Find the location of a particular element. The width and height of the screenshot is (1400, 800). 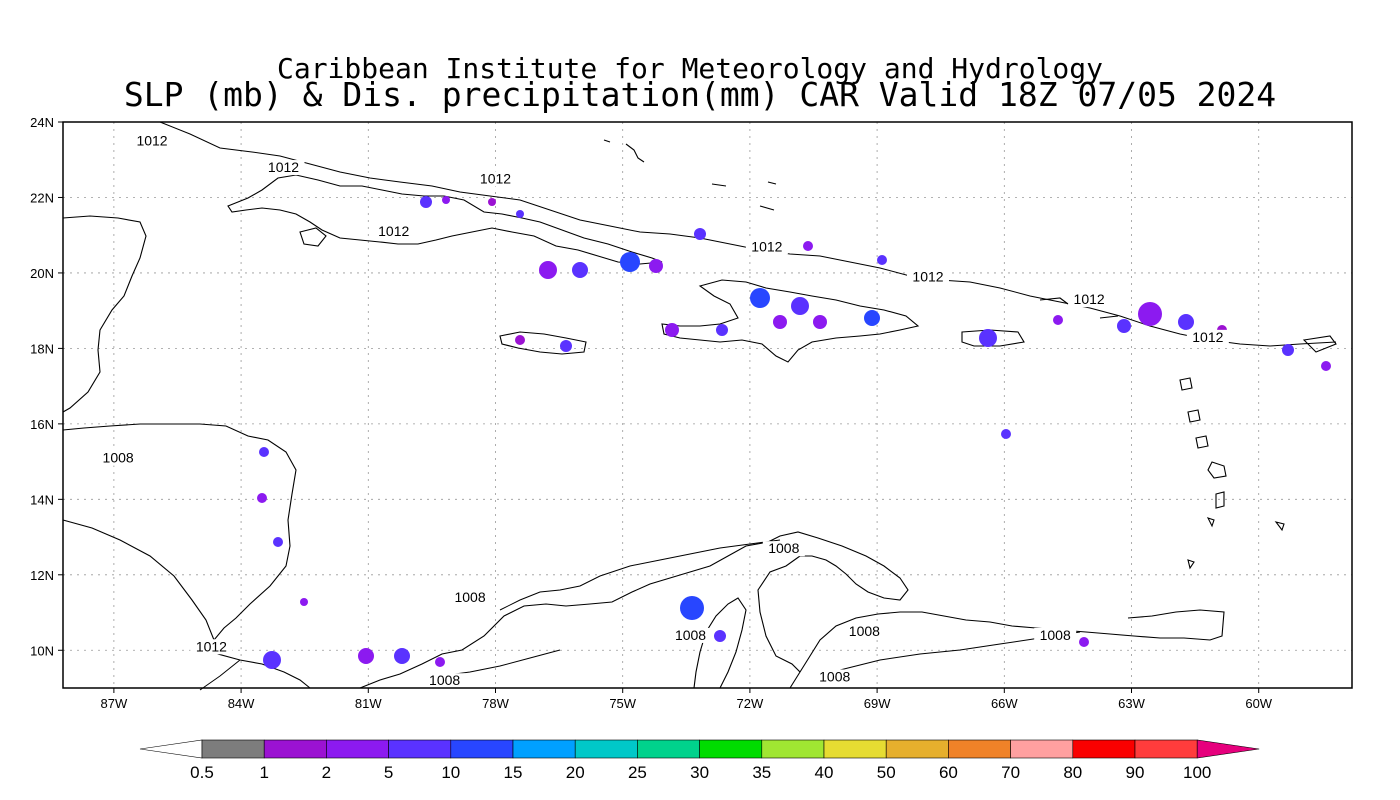

colorbar-label: 70 is located at coordinates (1010, 772).